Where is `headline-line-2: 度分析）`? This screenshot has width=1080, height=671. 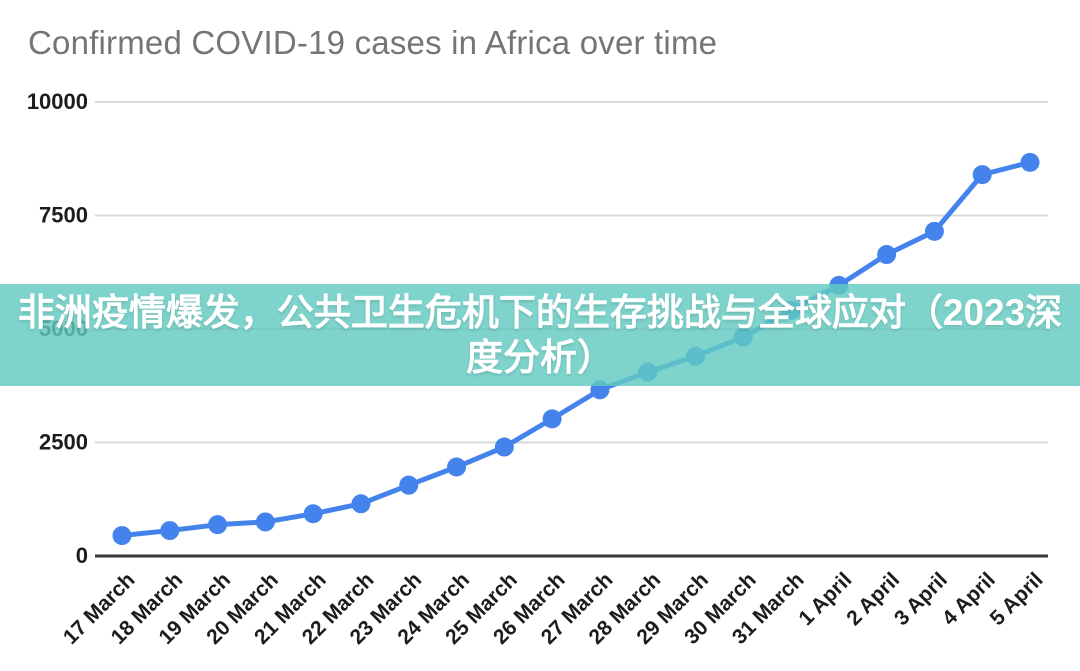
headline-line-2: 度分析） is located at coordinates (540, 357).